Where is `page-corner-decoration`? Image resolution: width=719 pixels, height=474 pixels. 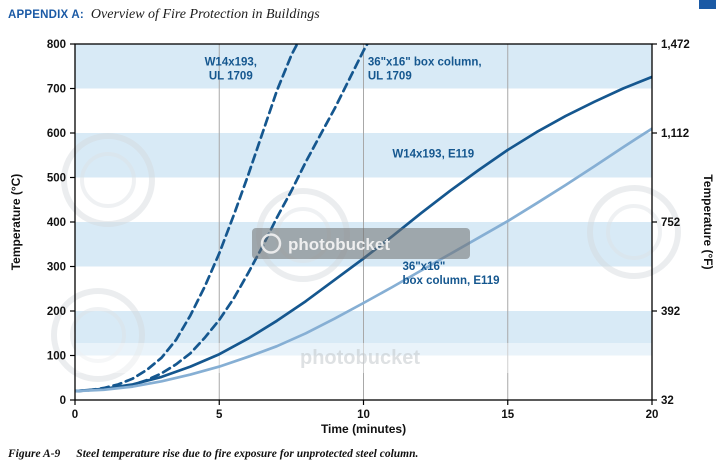
page-corner-decoration is located at coordinates (707, 4).